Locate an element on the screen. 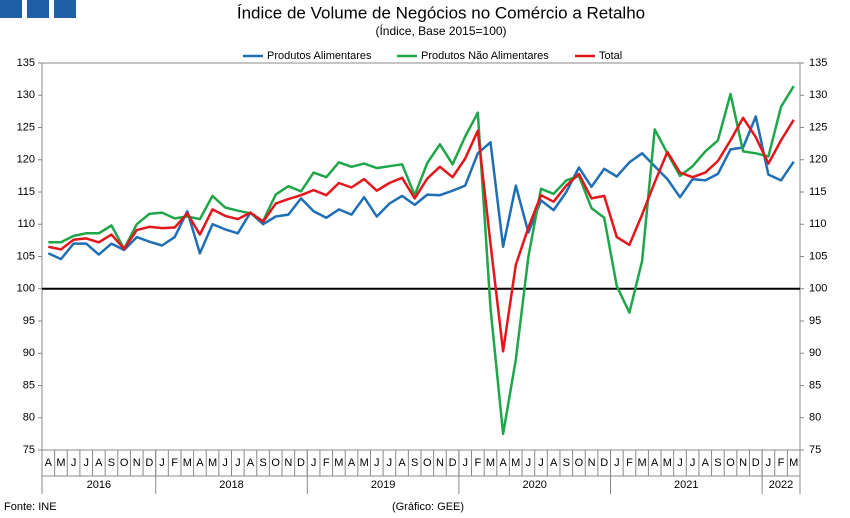 The image size is (850, 518). year-label: 2020 is located at coordinates (534, 485).